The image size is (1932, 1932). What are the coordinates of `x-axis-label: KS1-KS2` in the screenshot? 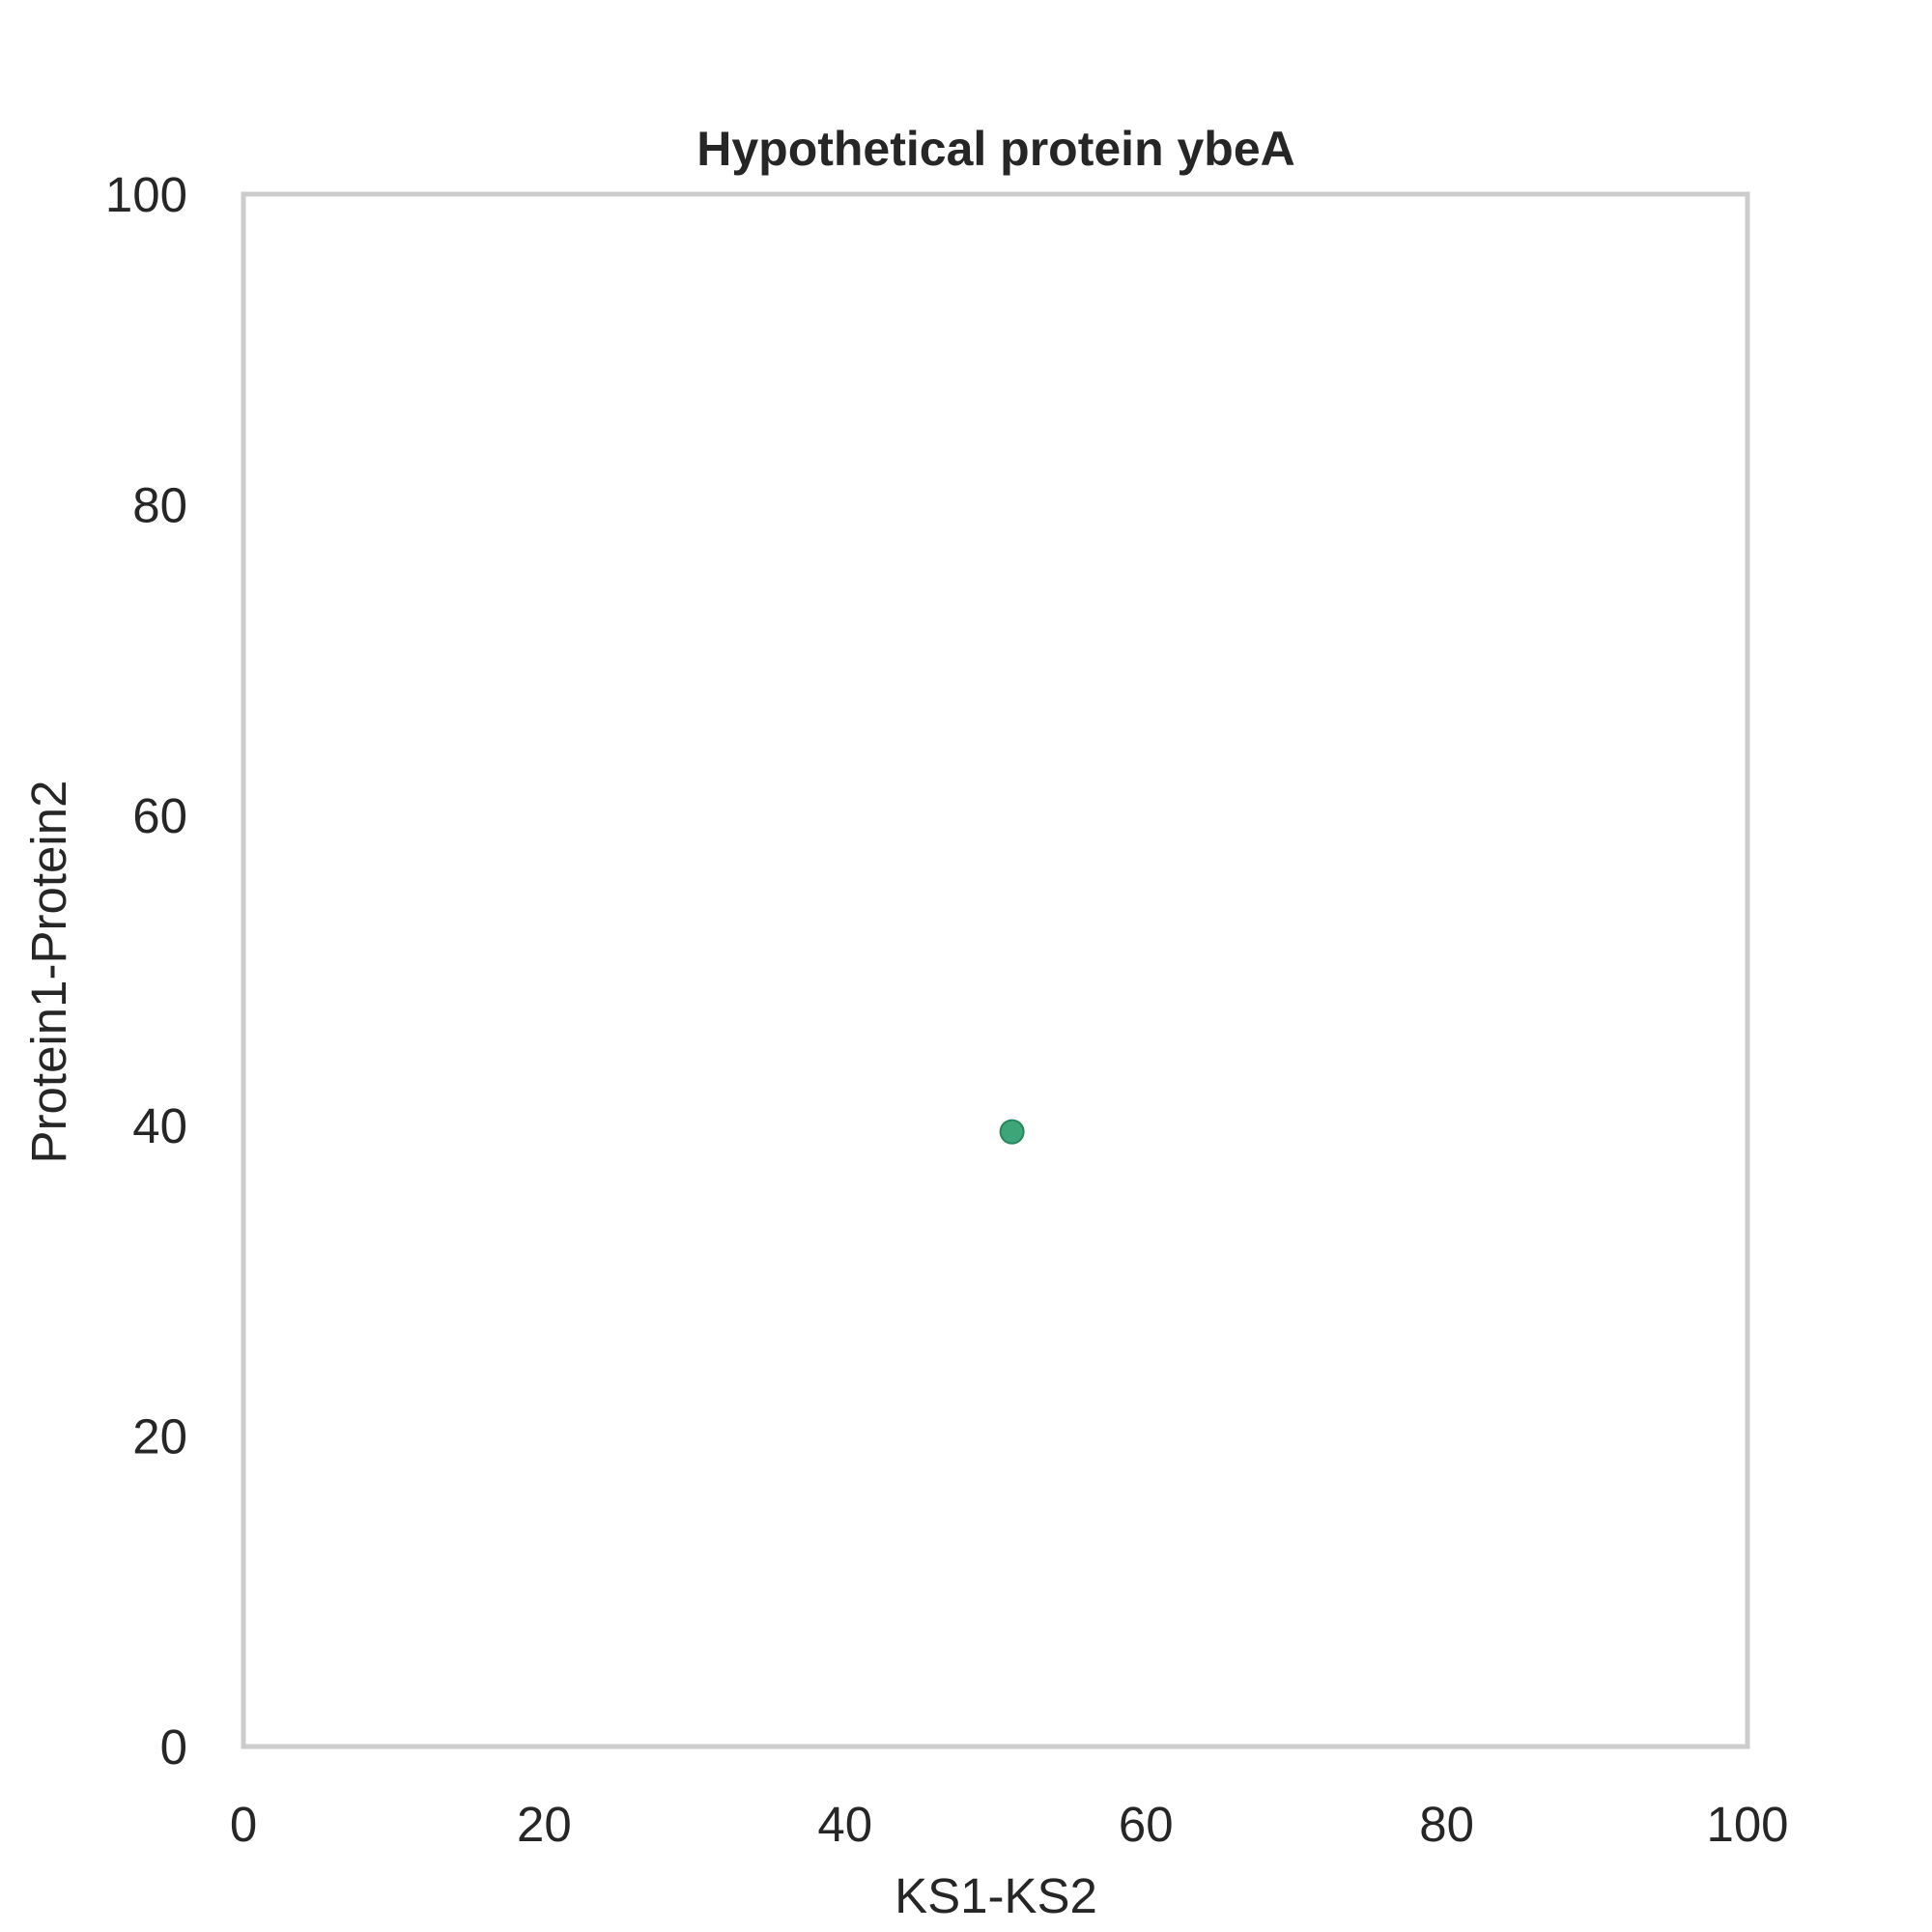 It's located at (996, 1895).